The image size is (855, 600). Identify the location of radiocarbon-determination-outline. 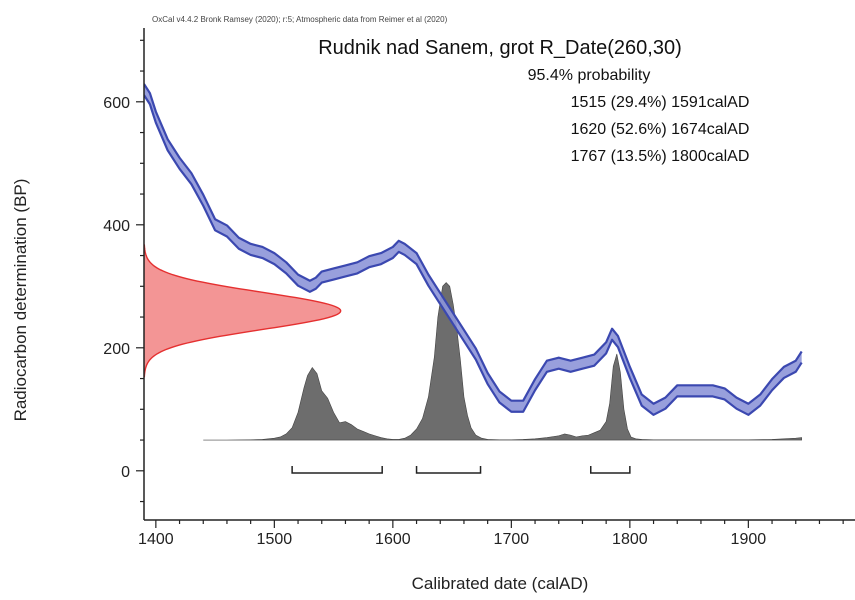
(243, 311).